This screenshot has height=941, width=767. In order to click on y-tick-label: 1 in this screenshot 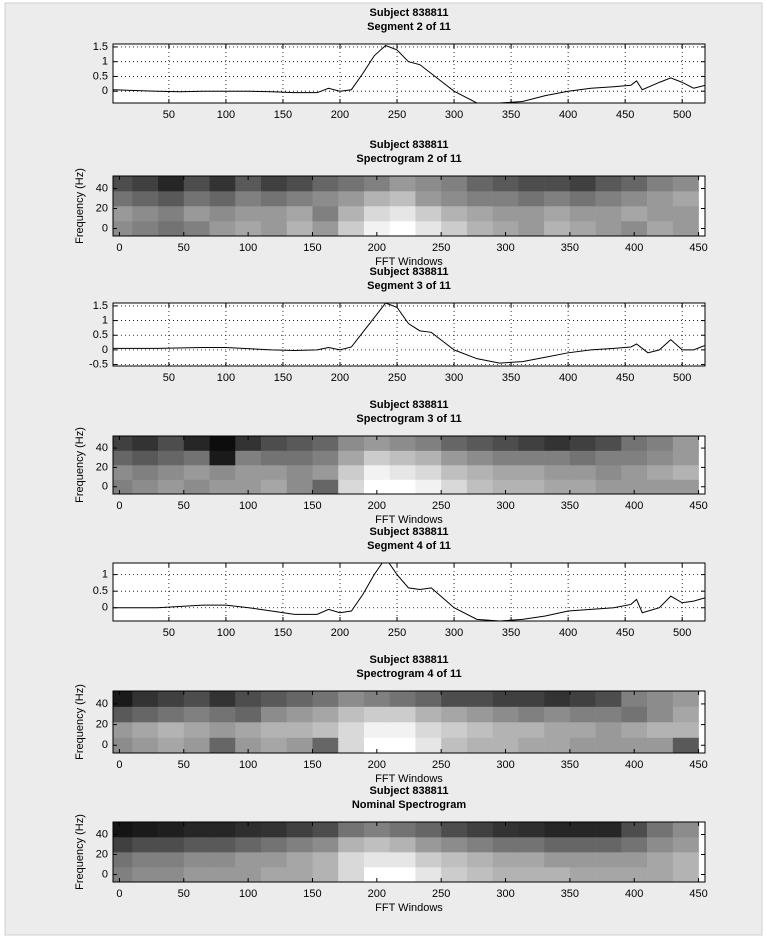, I will do `click(105, 62)`.